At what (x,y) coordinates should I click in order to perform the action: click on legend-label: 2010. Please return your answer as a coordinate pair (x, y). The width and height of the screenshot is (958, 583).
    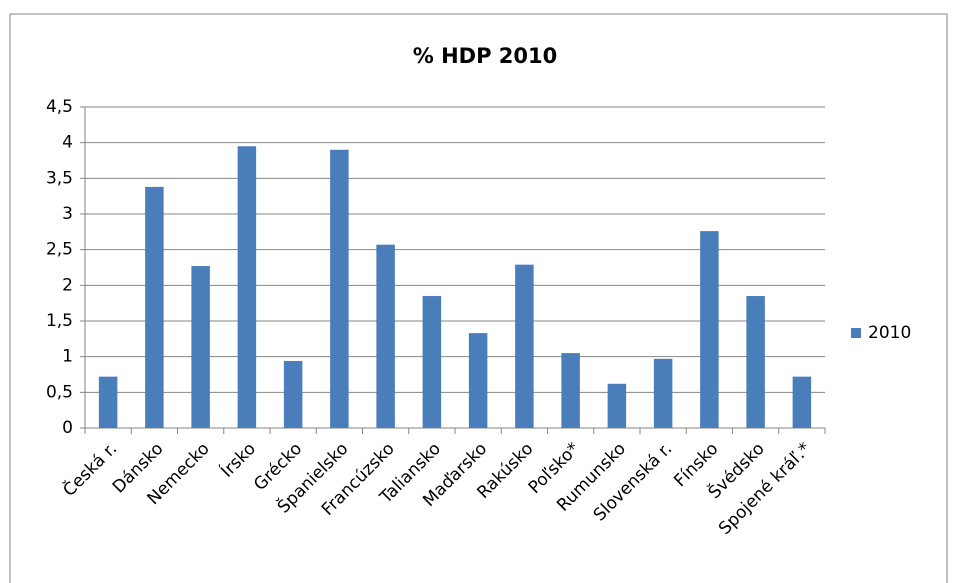
    Looking at the image, I should click on (889, 333).